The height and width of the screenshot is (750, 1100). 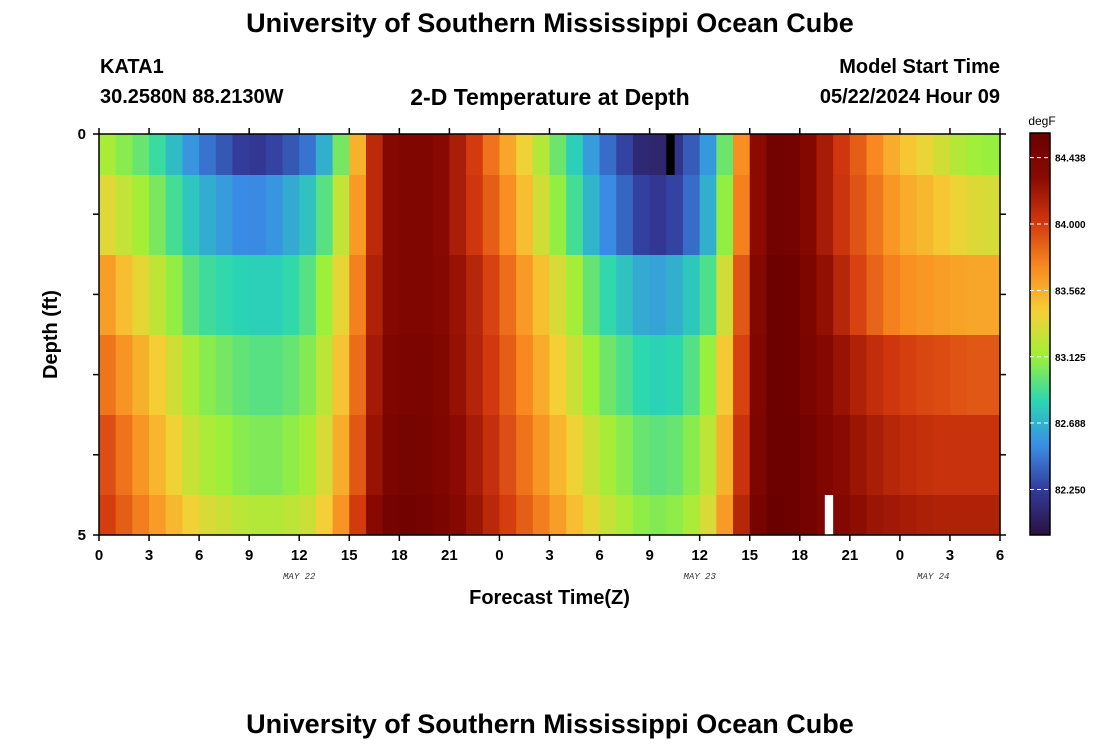 I want to click on x-tick-label: 15, so click(x=349, y=555).